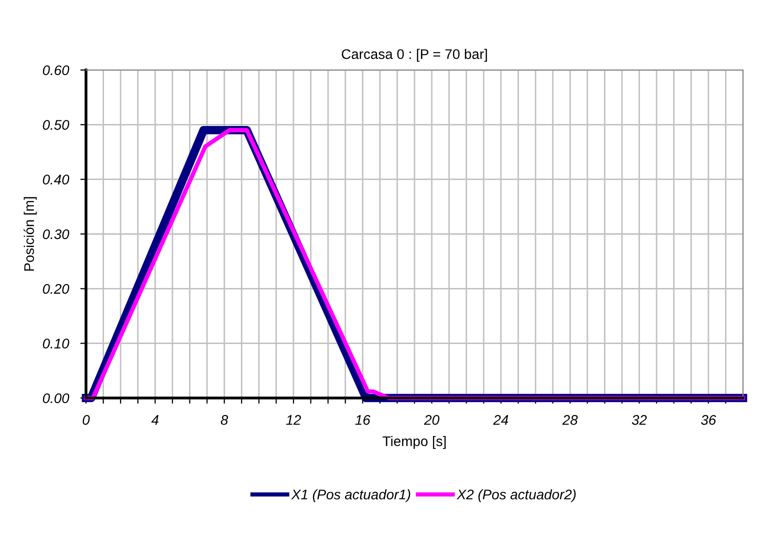 This screenshot has height=534, width=770. Describe the element at coordinates (56, 234) in the screenshot. I see `y-tick-label: 0.30` at that location.